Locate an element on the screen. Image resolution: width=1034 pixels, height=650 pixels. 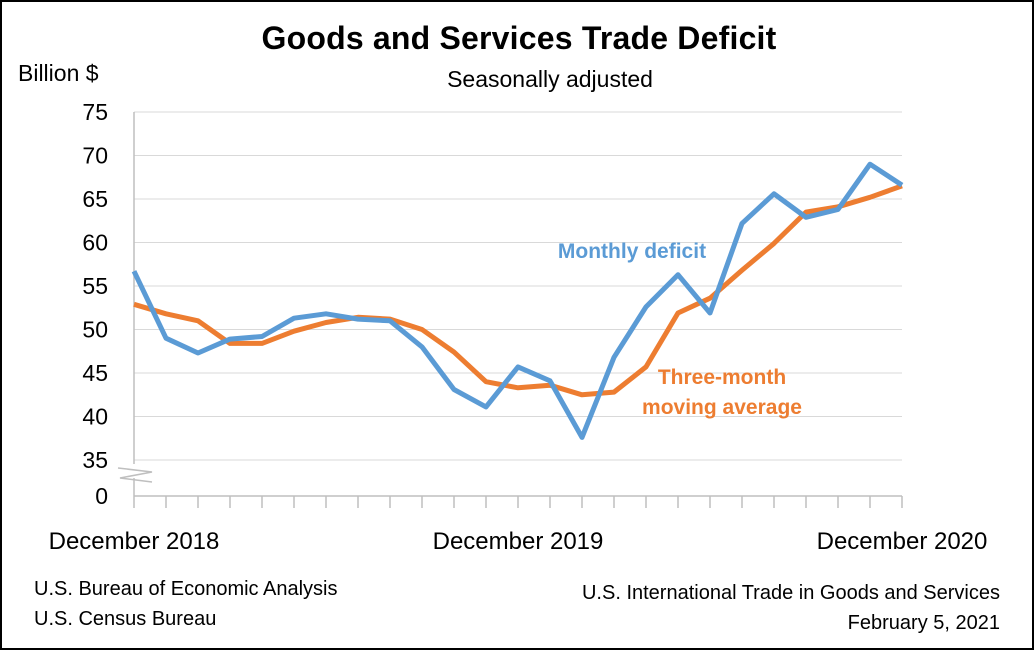
y-tick-label-75: 75 is located at coordinates (95, 112).